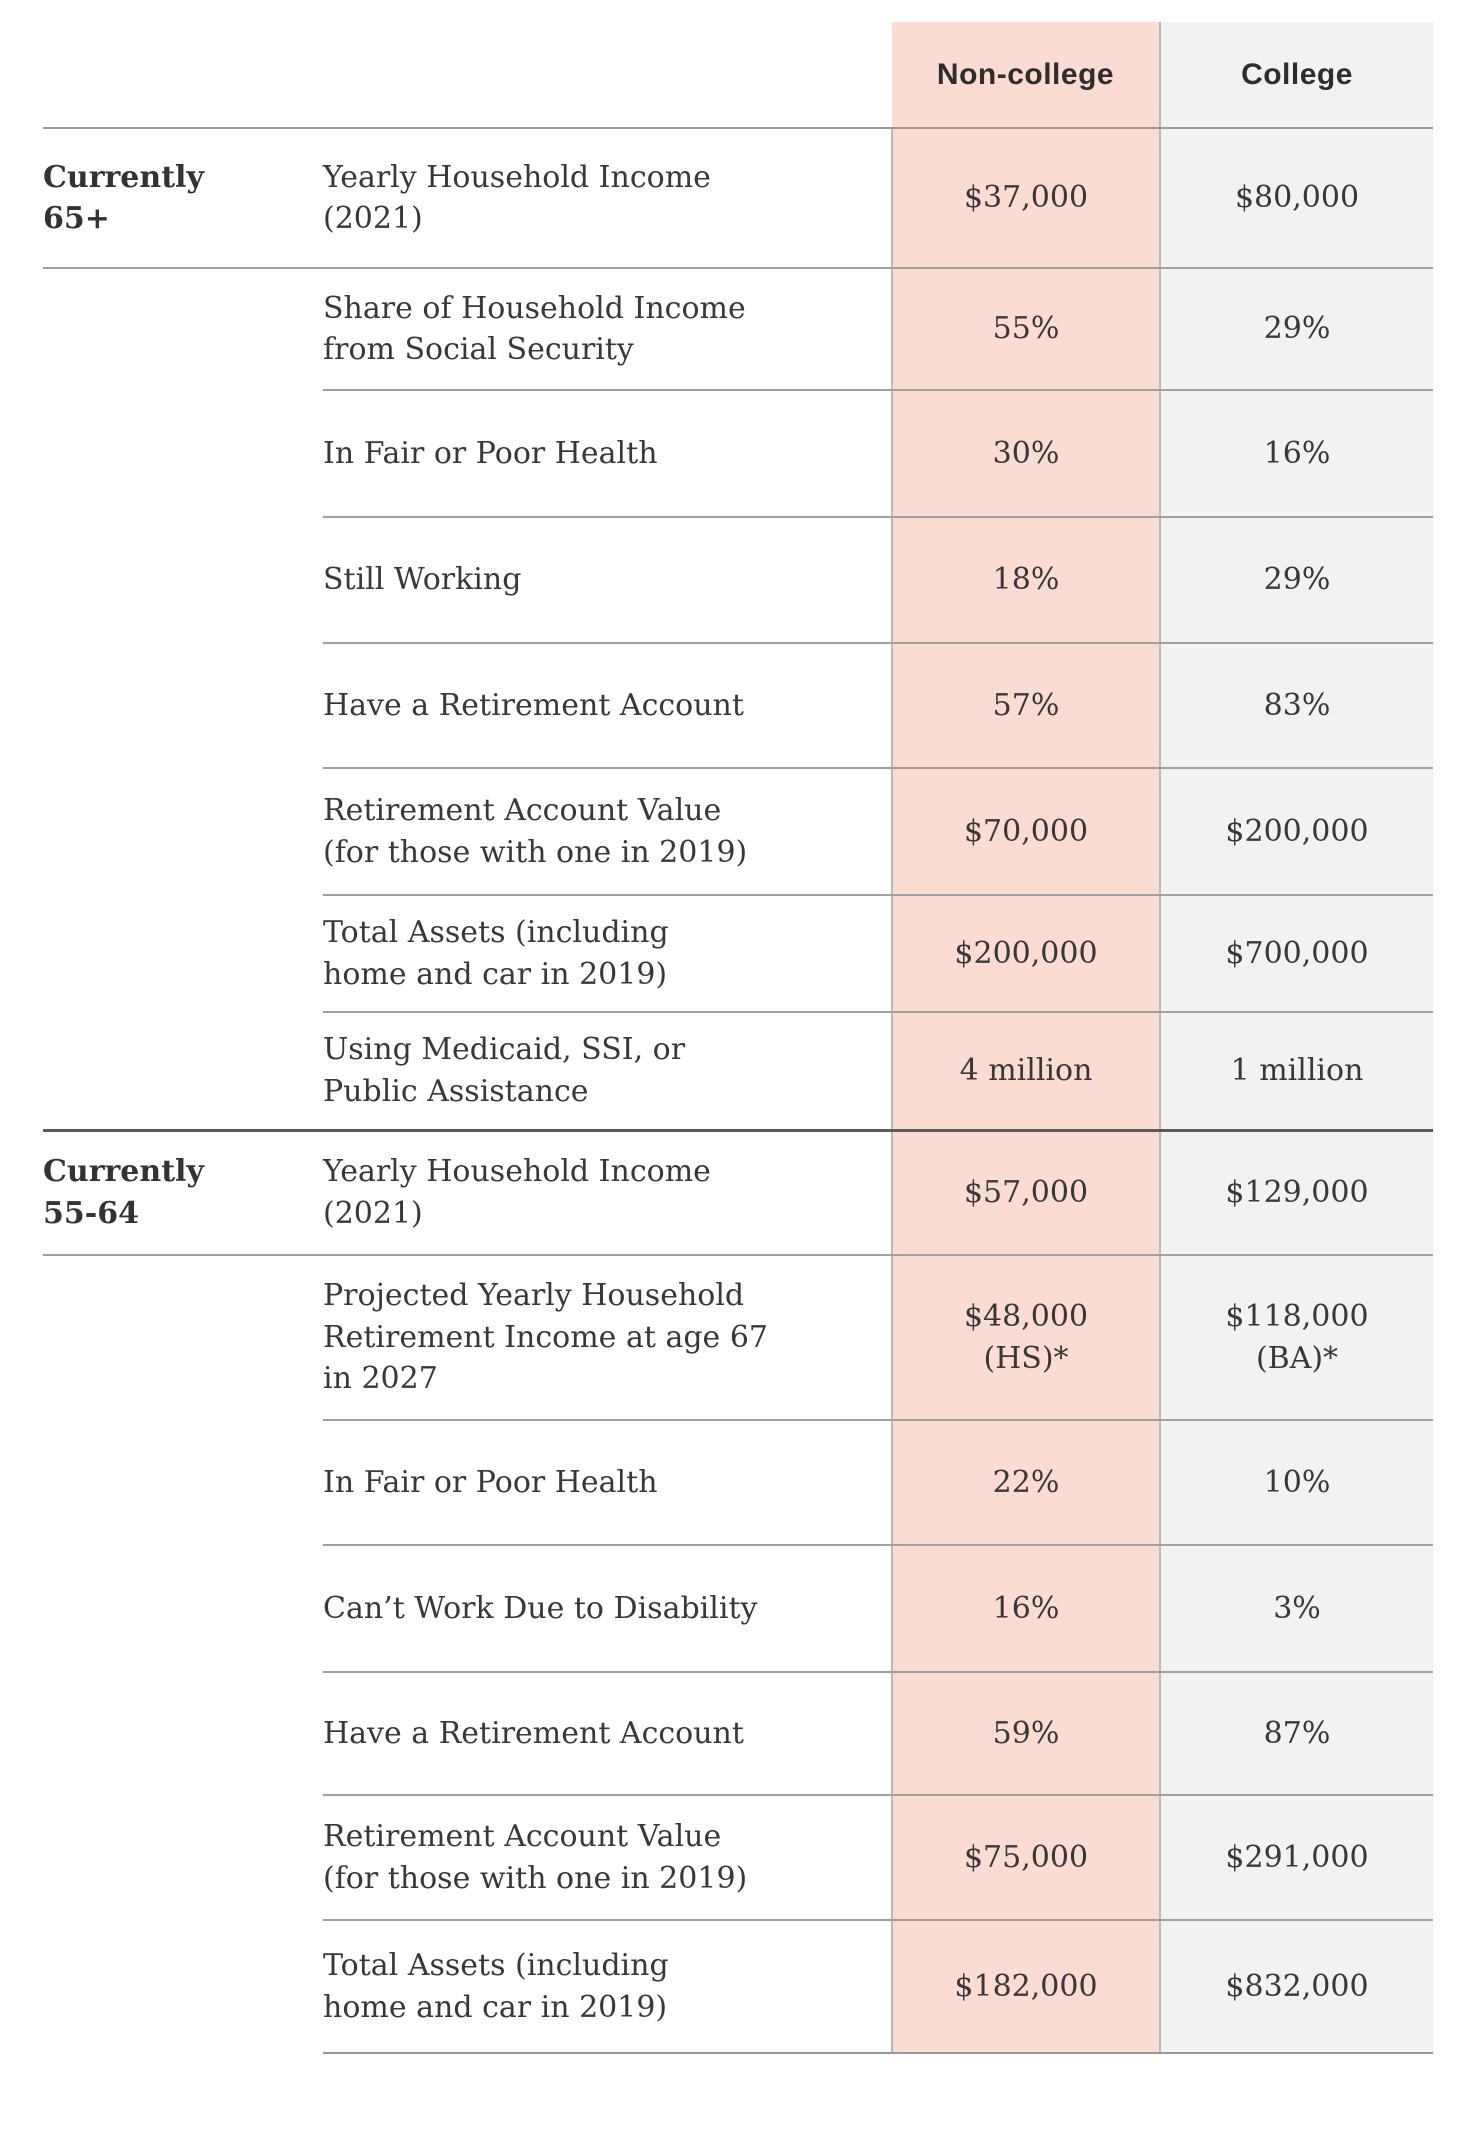 This screenshot has width=1480, height=2130. What do you see at coordinates (1296, 832) in the screenshot?
I see `value-college: $200,000` at bounding box center [1296, 832].